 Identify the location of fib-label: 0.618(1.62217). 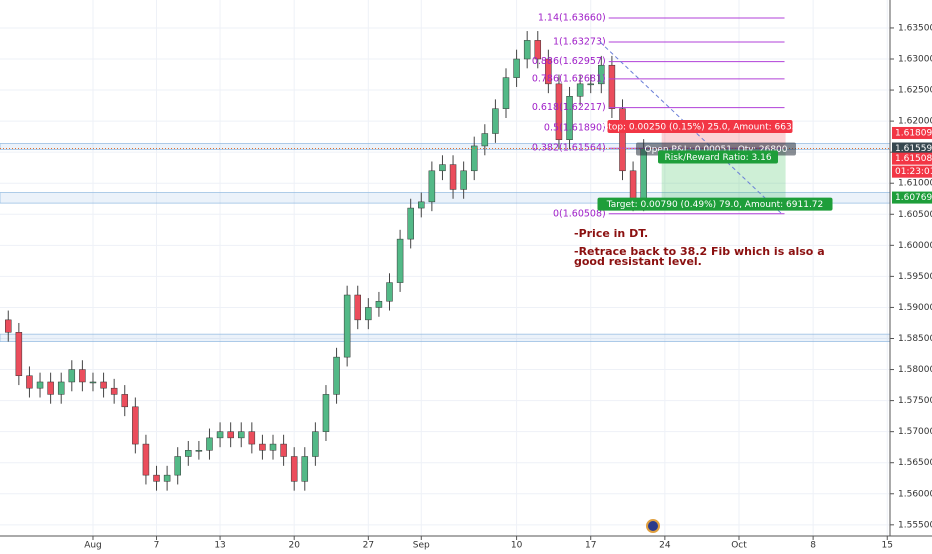
(569, 107).